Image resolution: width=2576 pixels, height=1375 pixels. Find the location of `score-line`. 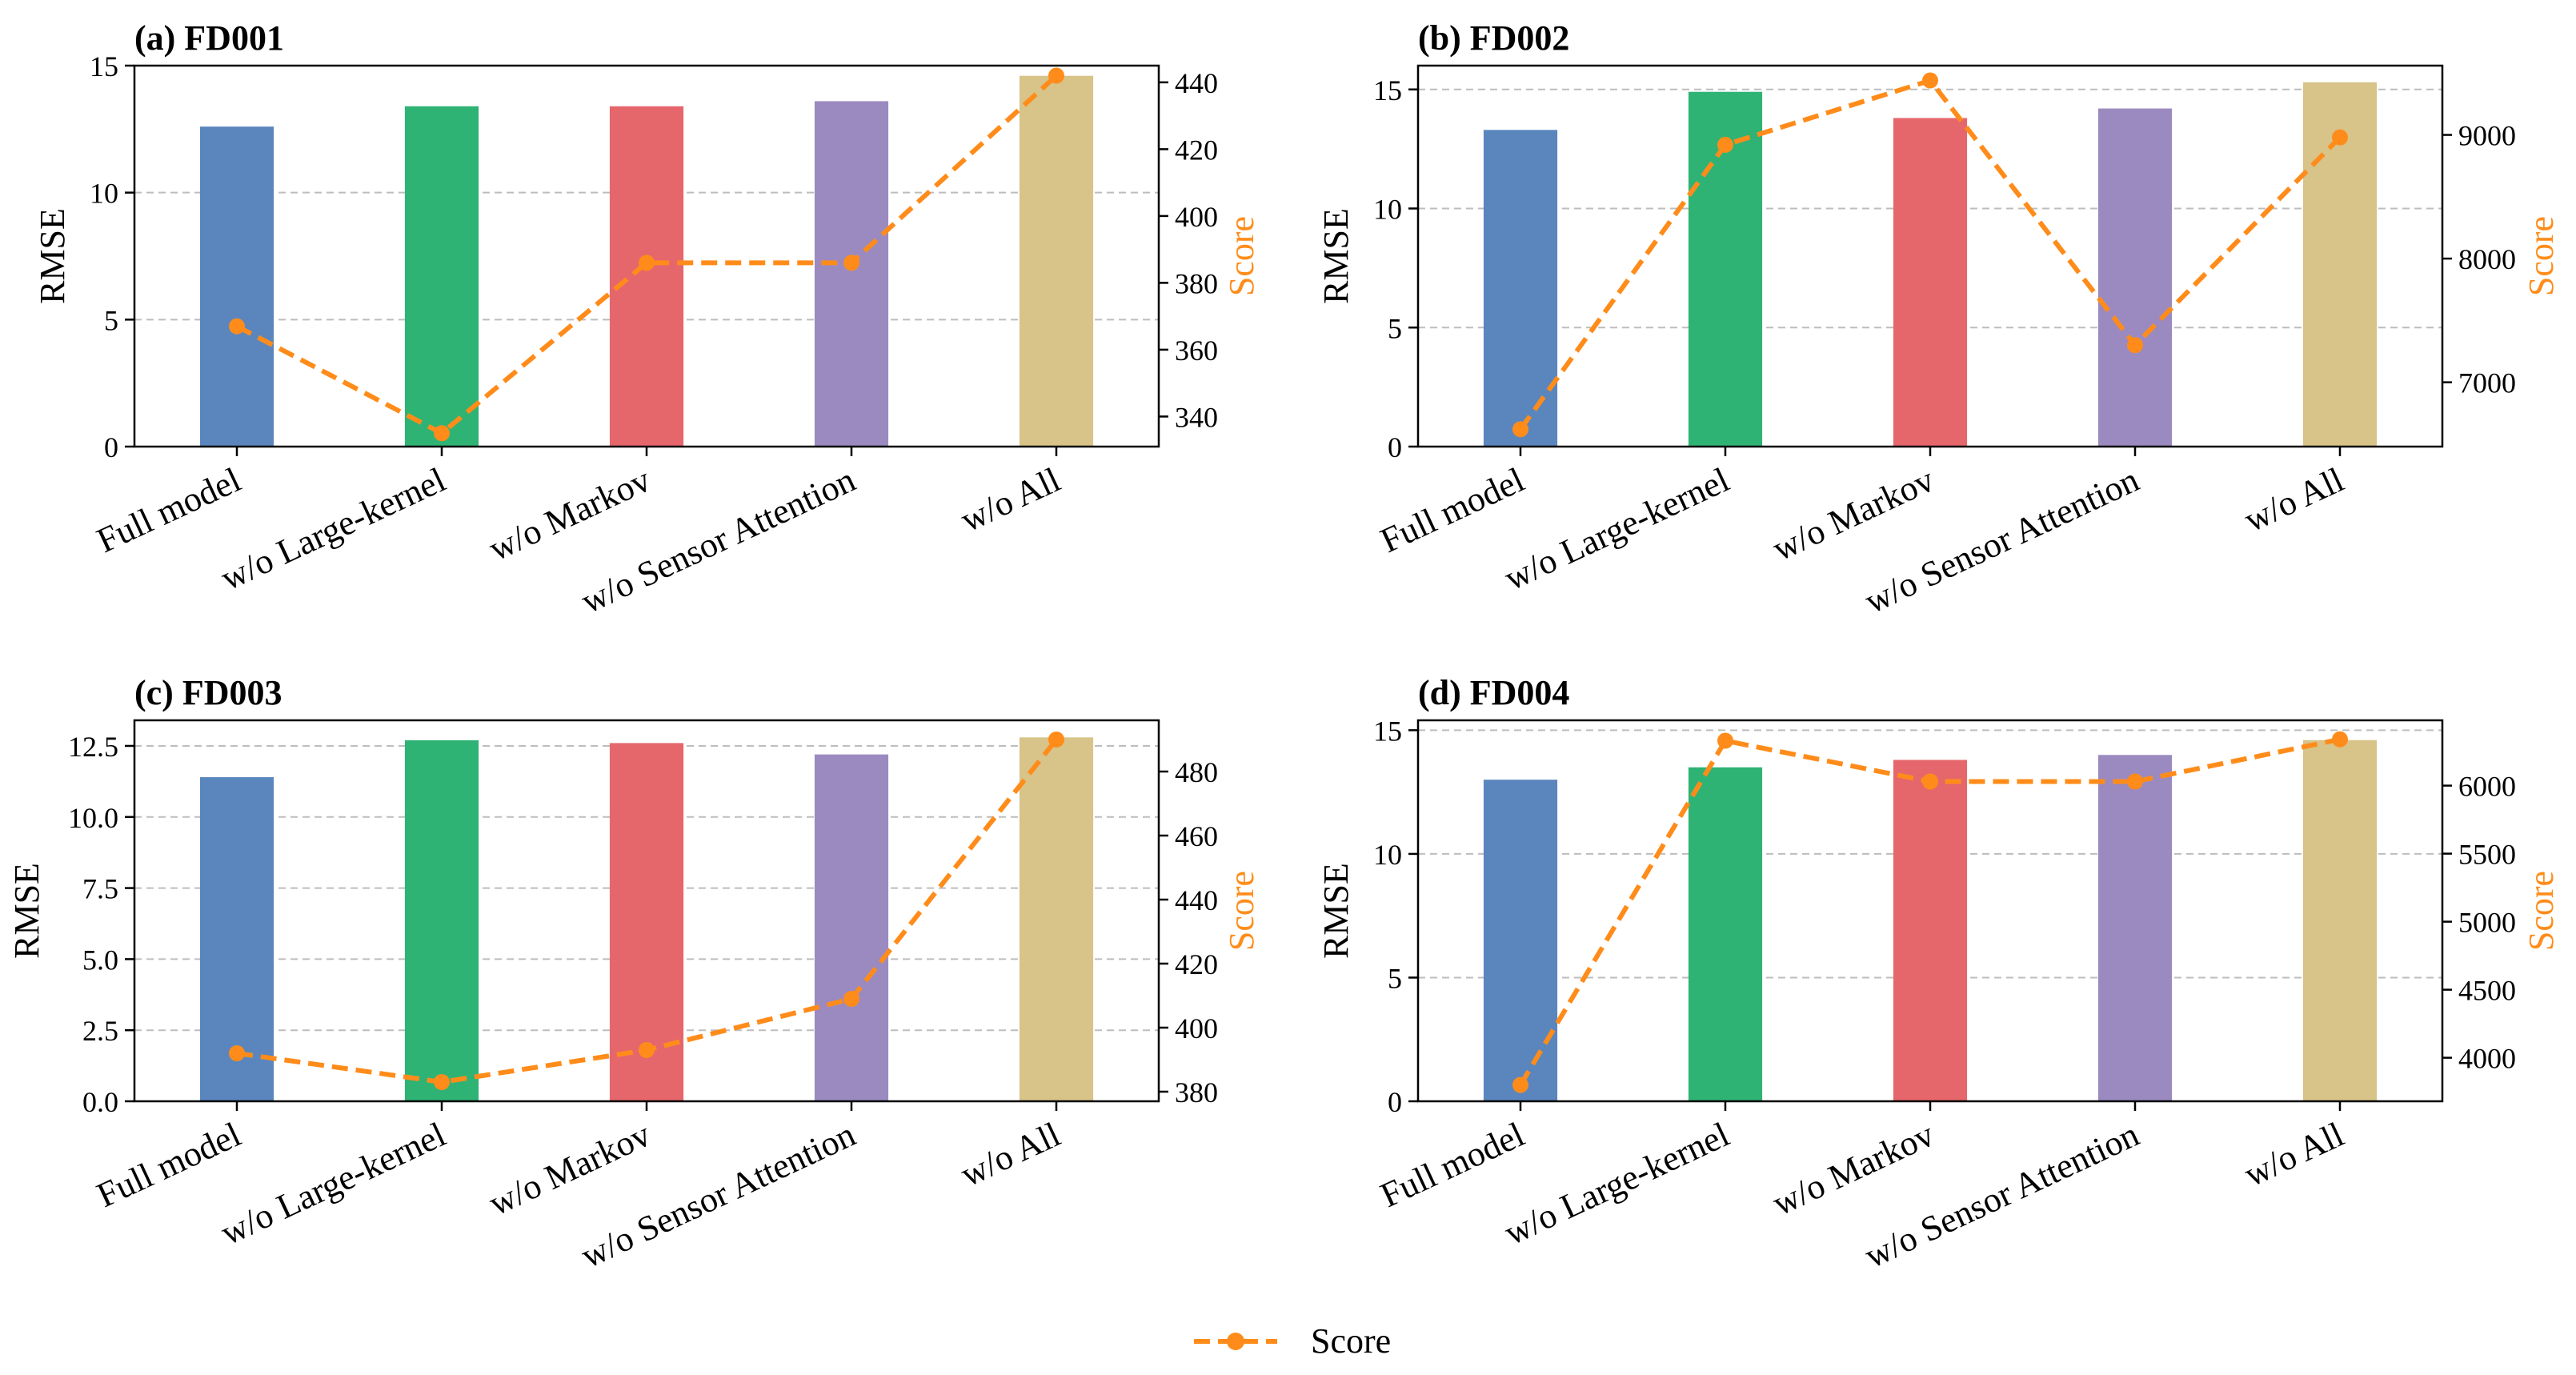

score-line is located at coordinates (647, 255).